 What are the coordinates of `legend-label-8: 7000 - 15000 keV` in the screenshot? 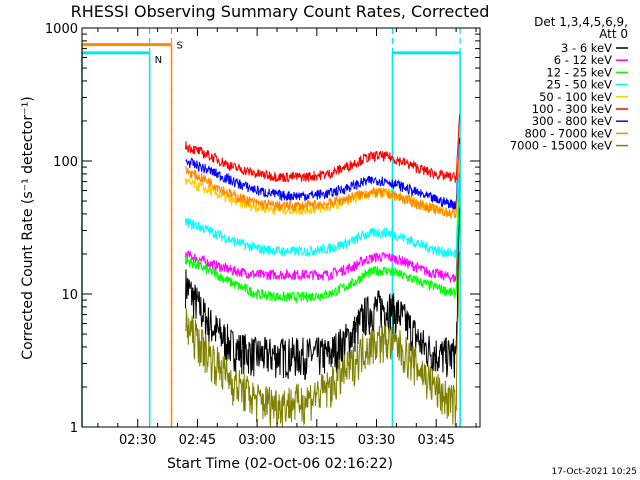 It's located at (561, 146).